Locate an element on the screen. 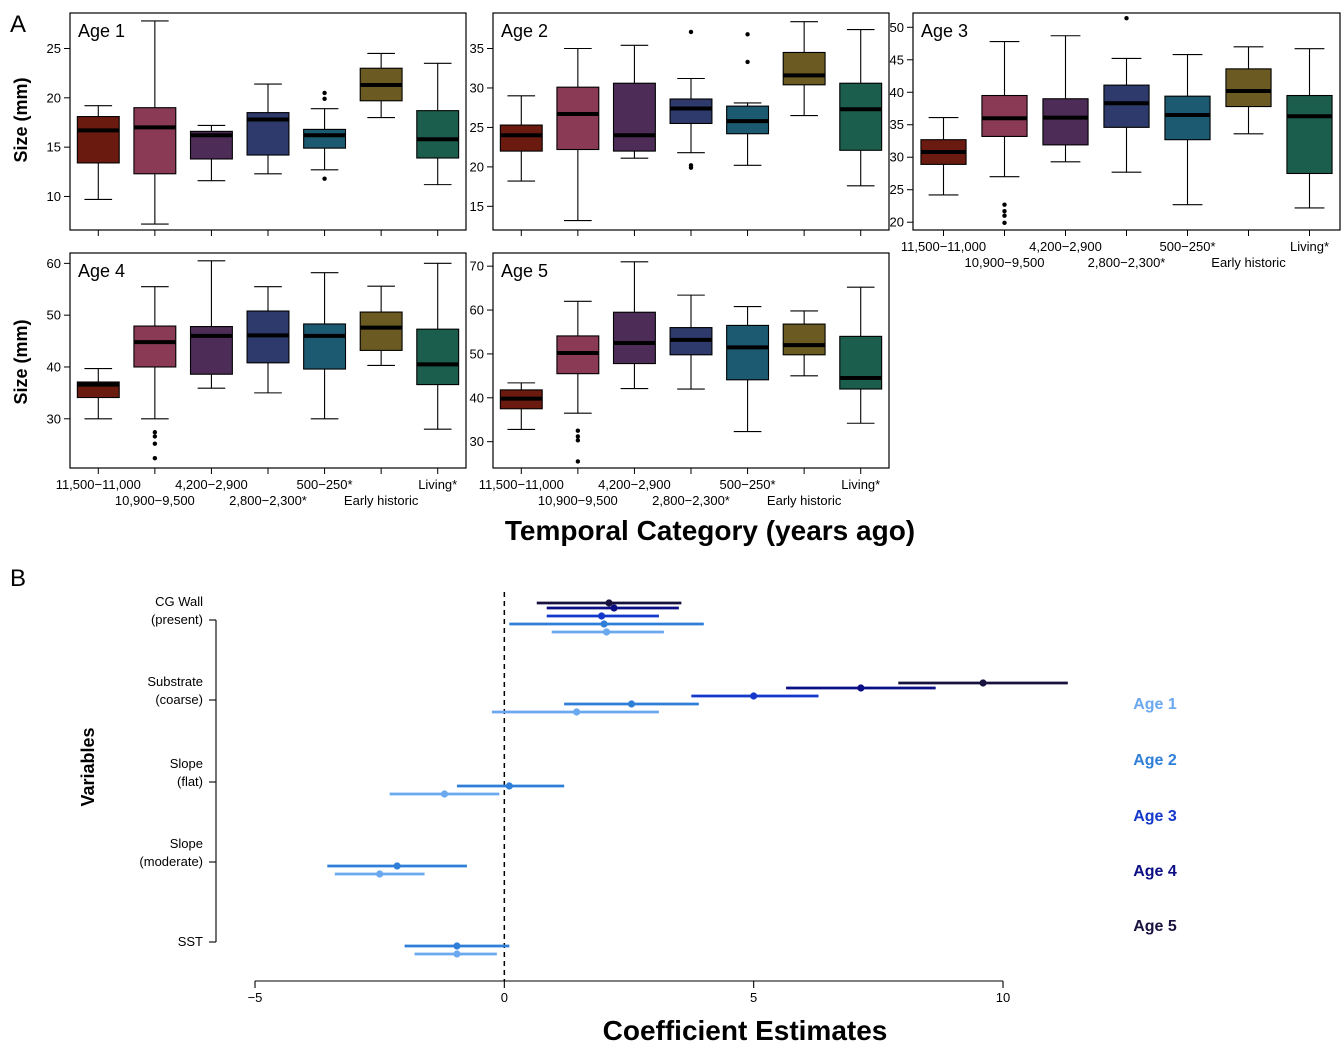  panel-a-xlabel: Temporal Category (years ago) is located at coordinates (710, 530).